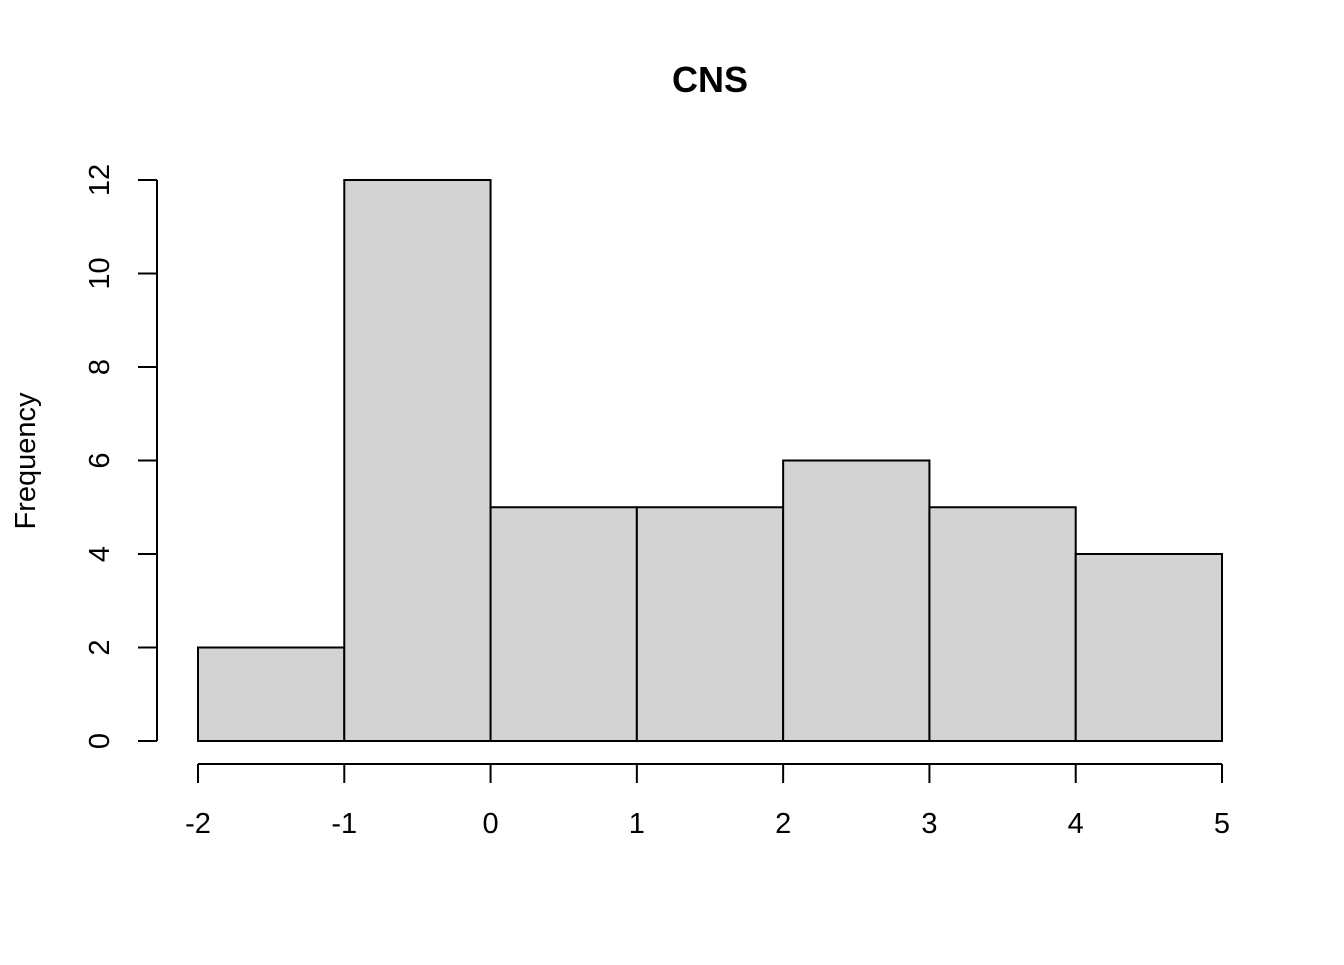  Describe the element at coordinates (710, 79) in the screenshot. I see `chart-title: CNS` at that location.